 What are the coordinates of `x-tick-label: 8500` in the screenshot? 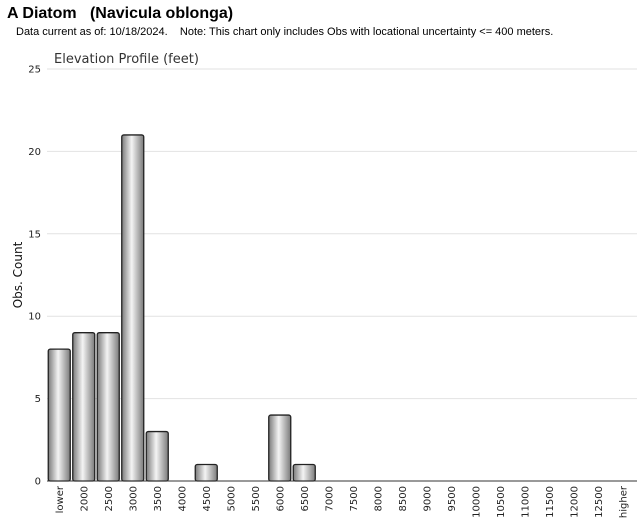 It's located at (403, 498).